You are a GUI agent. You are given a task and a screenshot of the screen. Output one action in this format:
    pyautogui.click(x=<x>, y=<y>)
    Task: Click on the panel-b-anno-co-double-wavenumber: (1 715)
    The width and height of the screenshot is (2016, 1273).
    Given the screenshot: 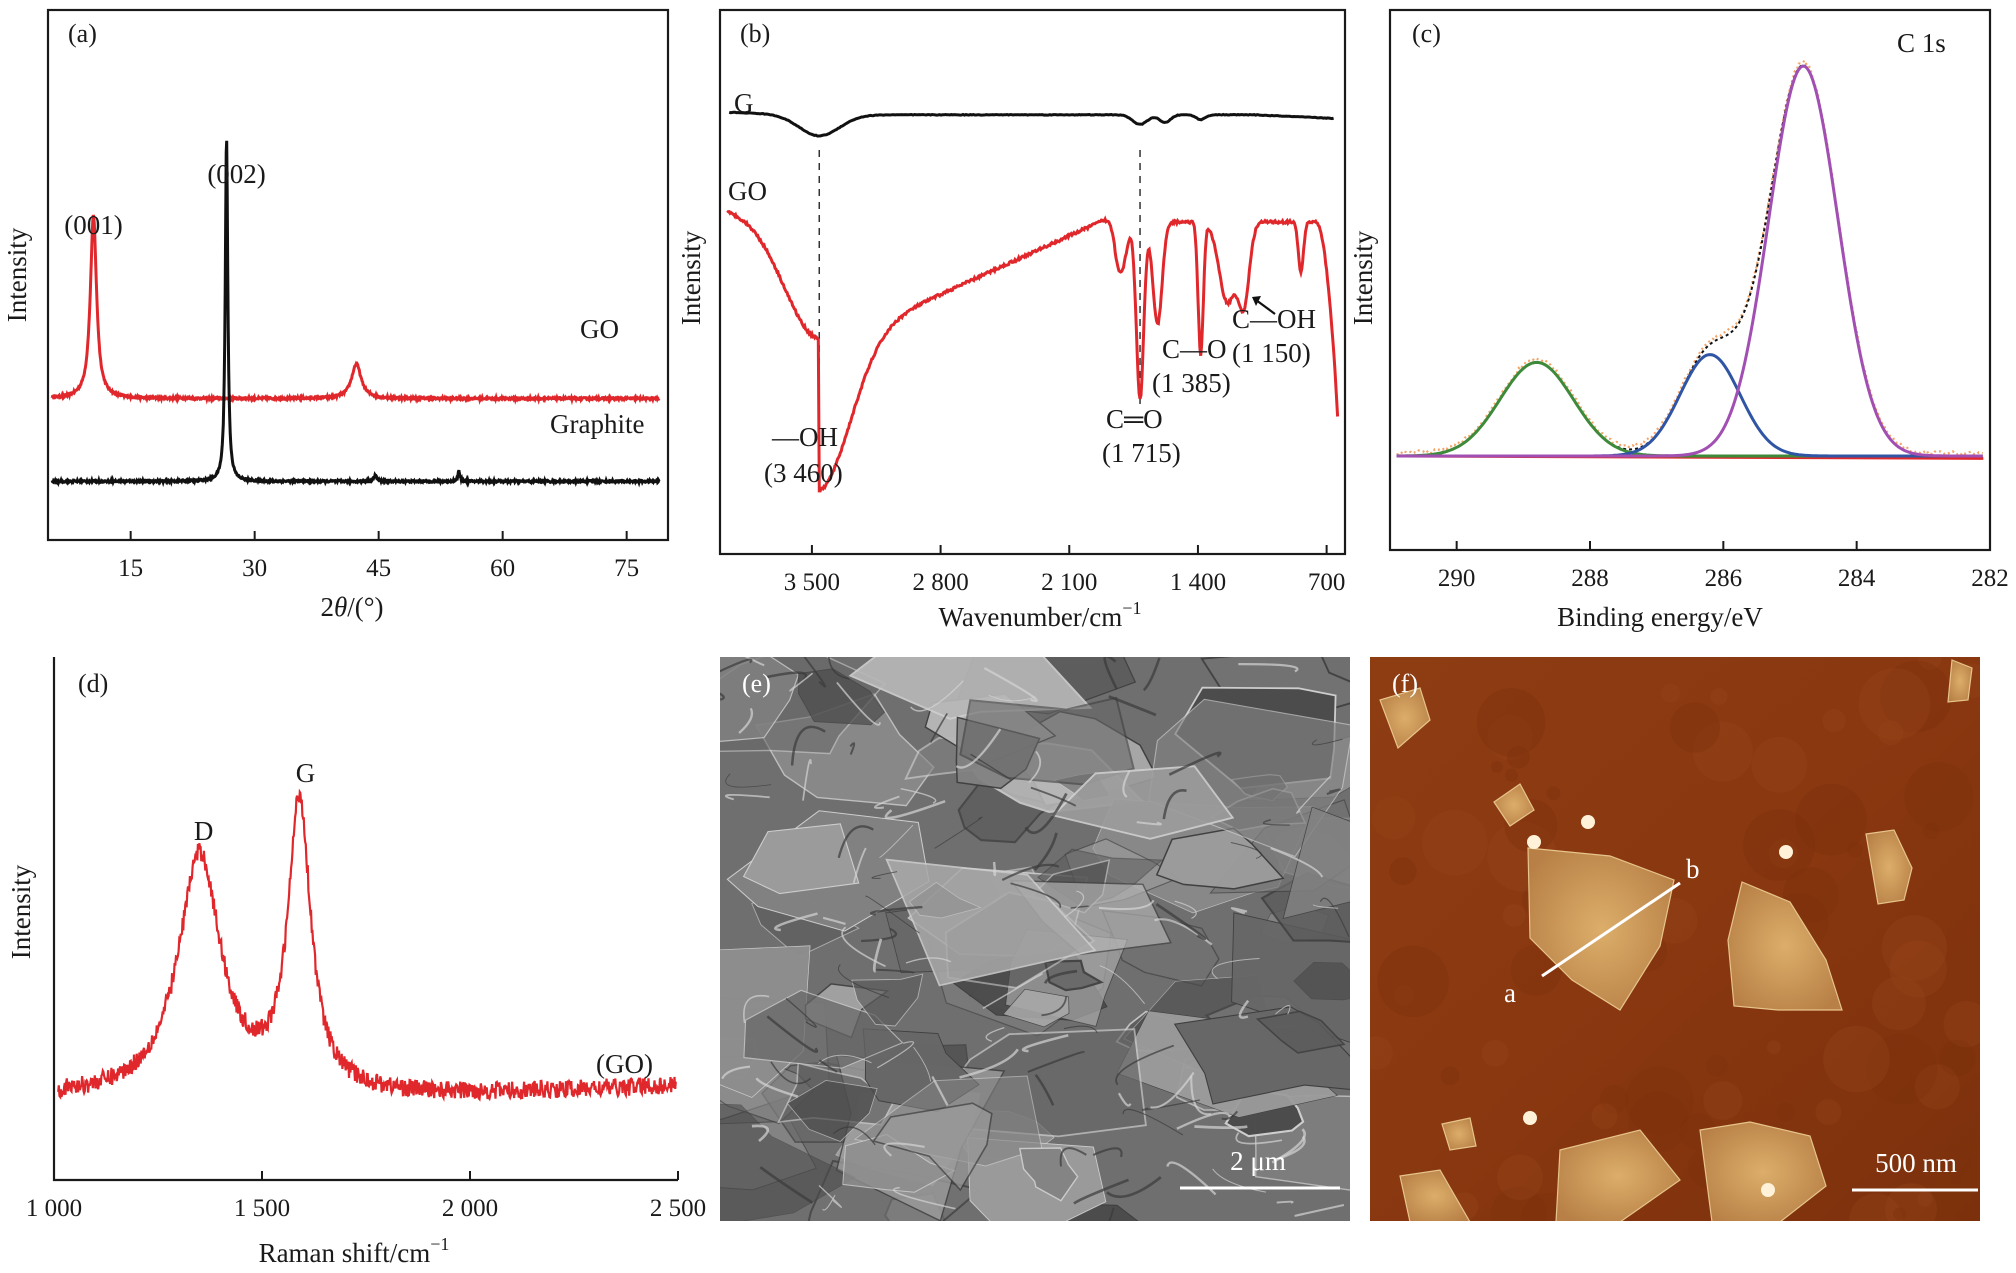 What is the action you would take?
    pyautogui.click(x=1141, y=453)
    